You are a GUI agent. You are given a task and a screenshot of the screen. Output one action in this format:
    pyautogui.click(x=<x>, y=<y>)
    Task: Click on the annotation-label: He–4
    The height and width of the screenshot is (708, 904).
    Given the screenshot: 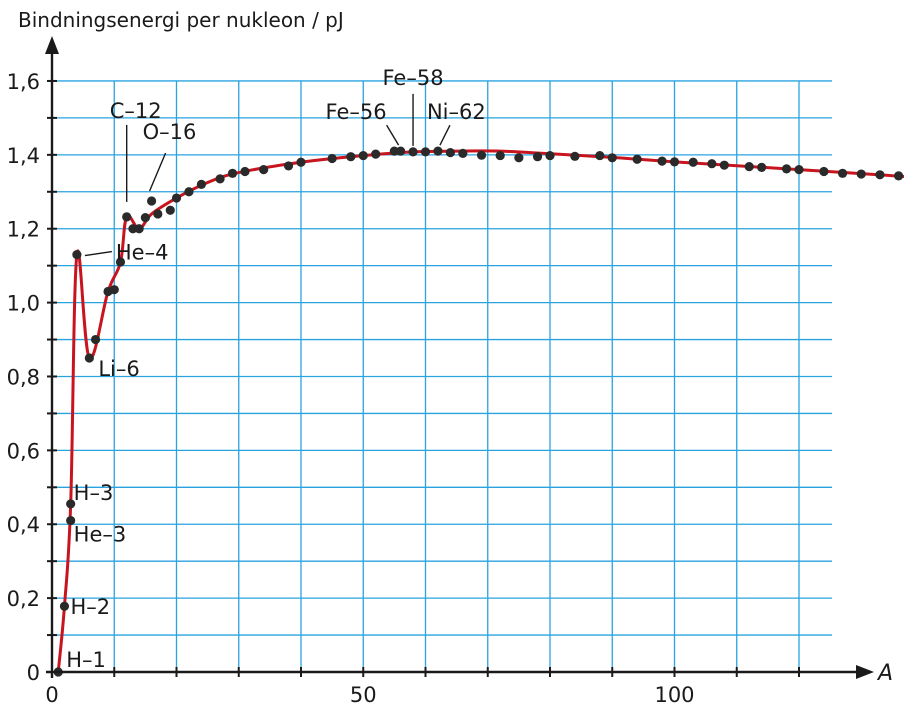 What is the action you would take?
    pyautogui.click(x=142, y=253)
    